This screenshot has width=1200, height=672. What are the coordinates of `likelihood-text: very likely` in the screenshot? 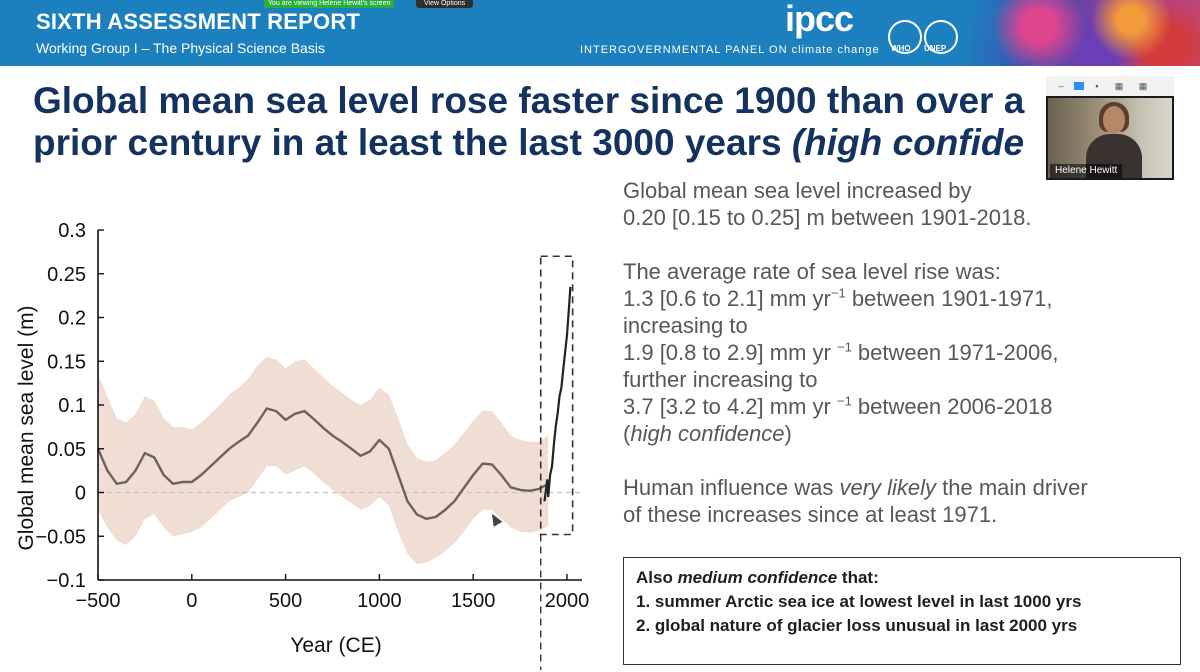 It's located at (888, 487).